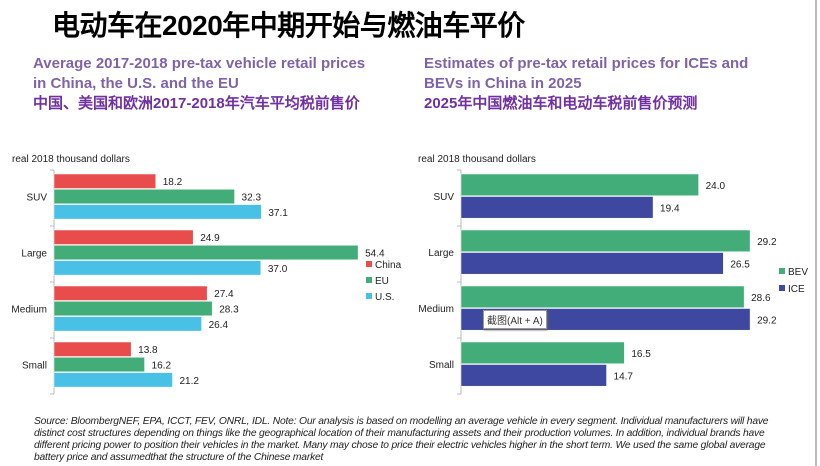 This screenshot has width=820, height=466. Describe the element at coordinates (190, 381) in the screenshot. I see `data-label: 21.2` at that location.